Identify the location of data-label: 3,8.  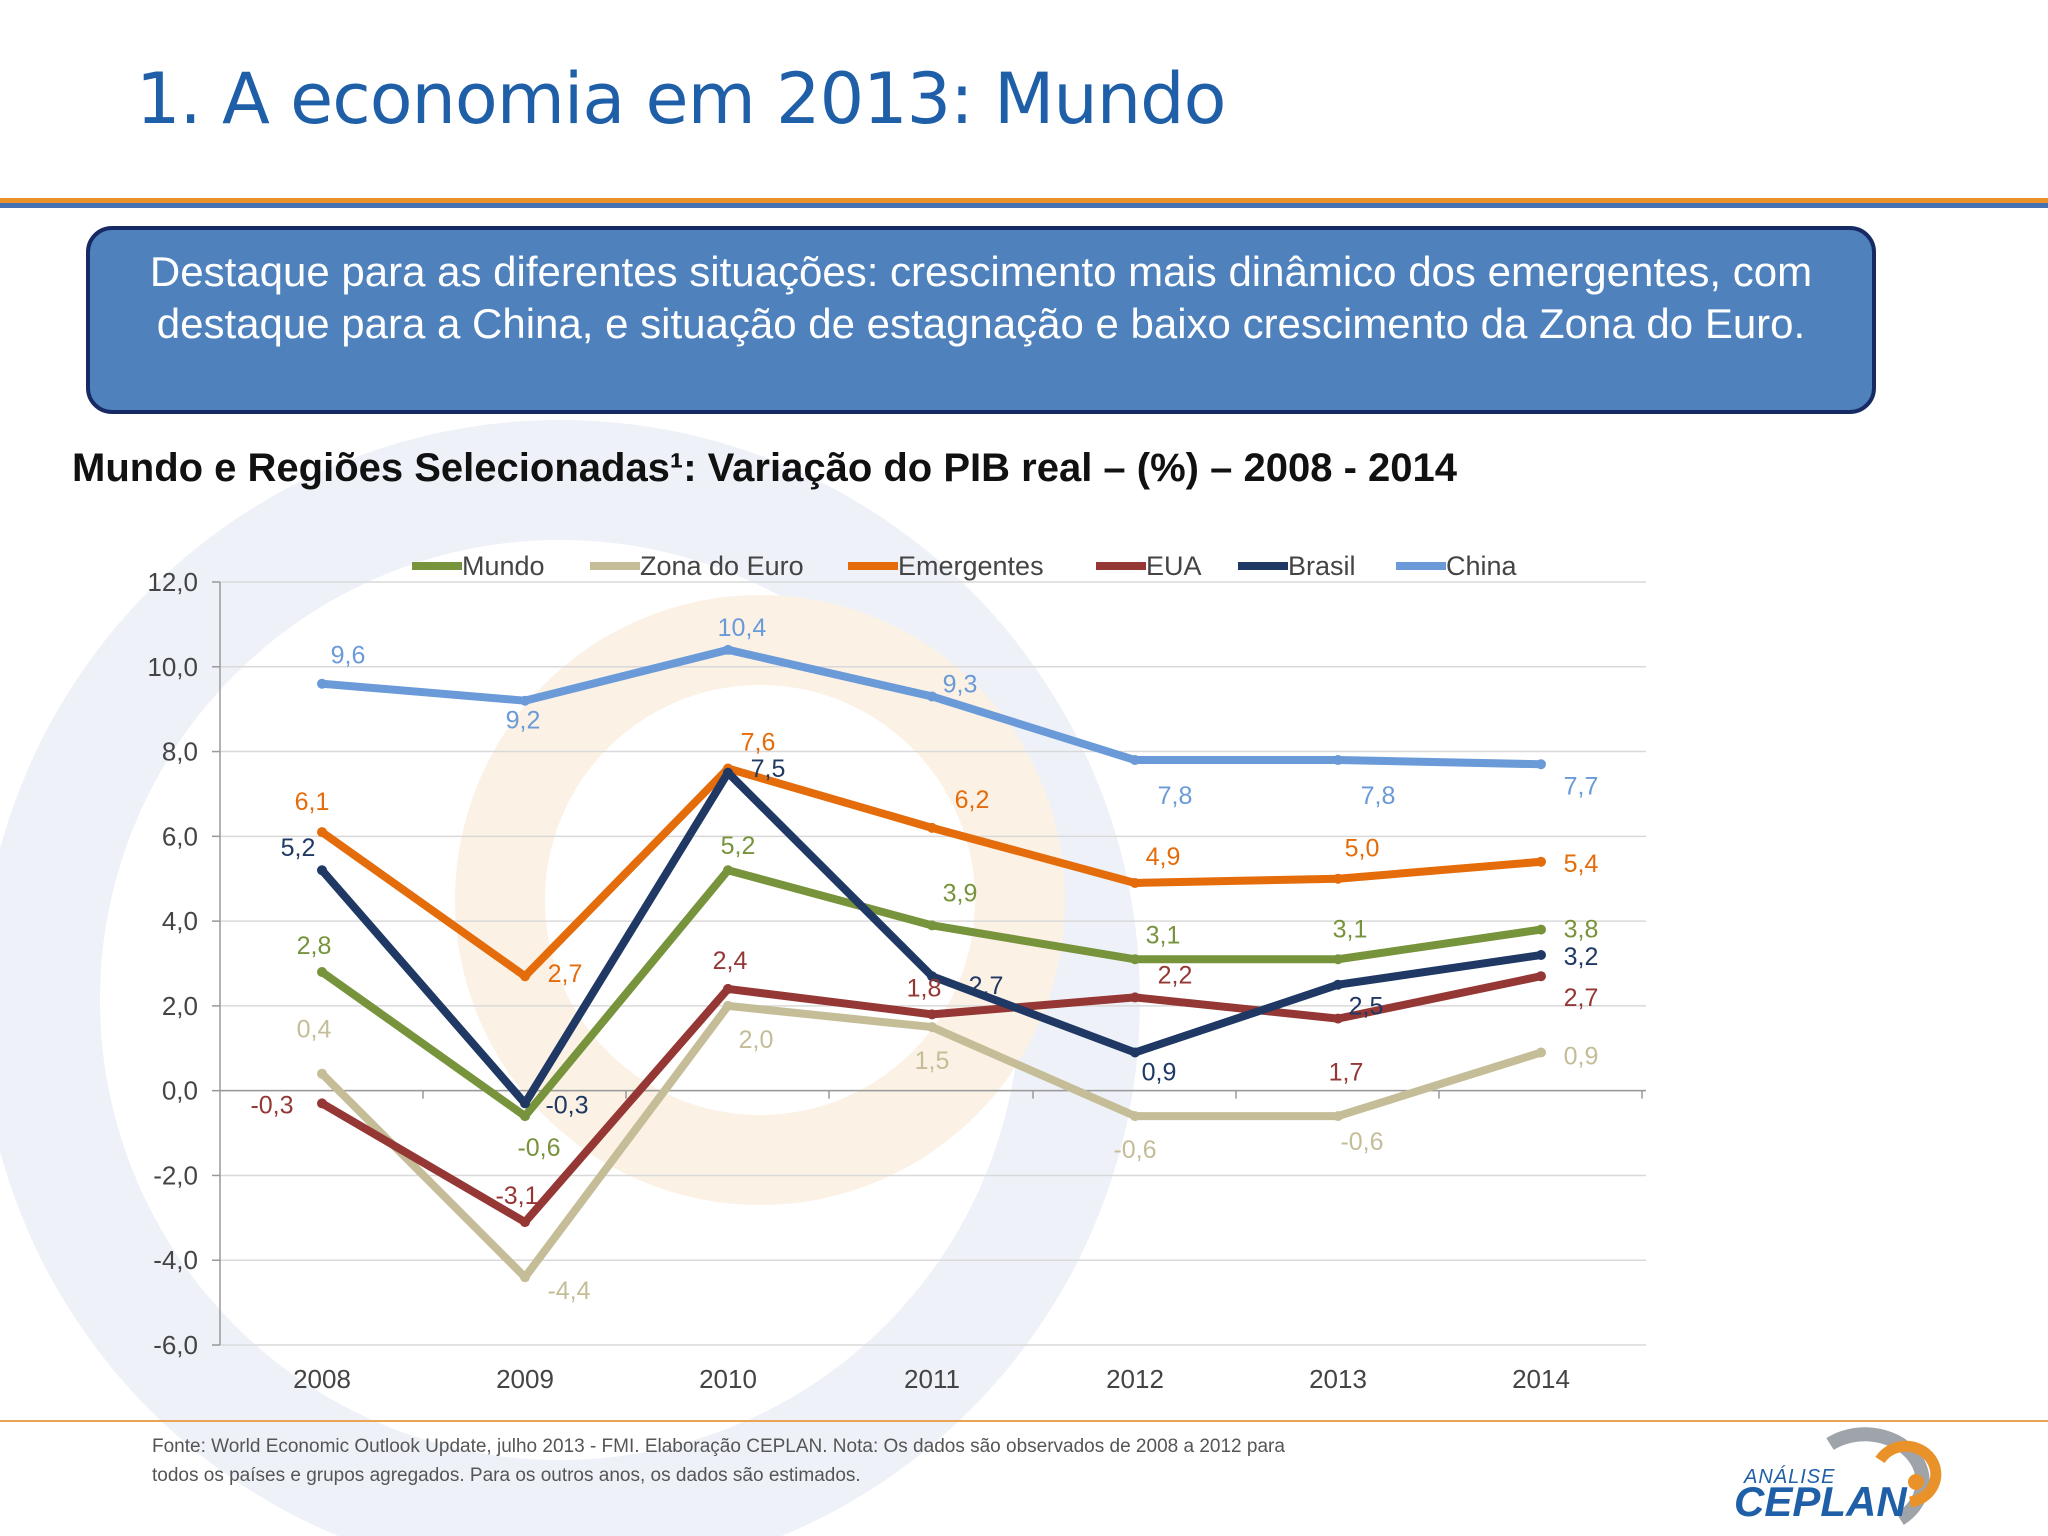
(1581, 930).